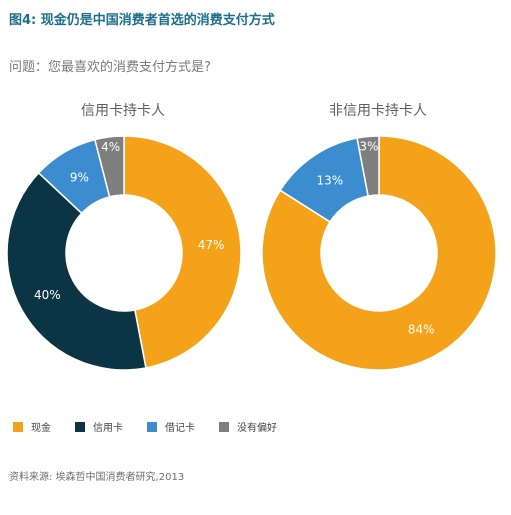  I want to click on legend-swatch-credit-card, so click(80, 426).